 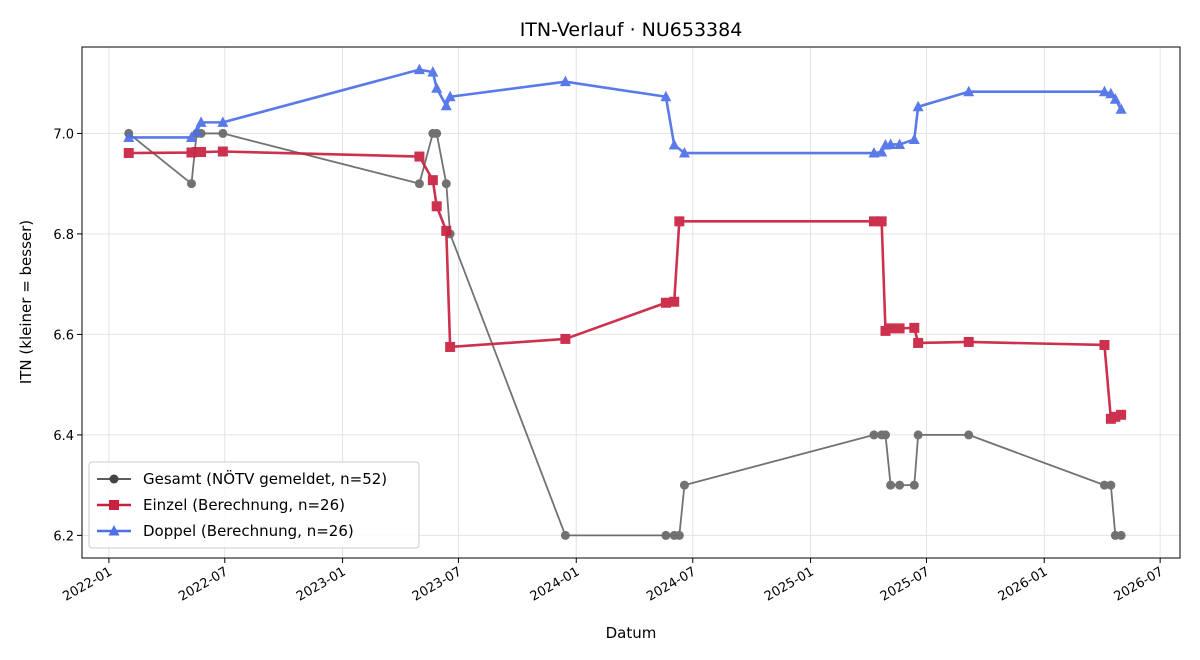 What do you see at coordinates (63, 436) in the screenshot?
I see `y-tick-label: 6.4` at bounding box center [63, 436].